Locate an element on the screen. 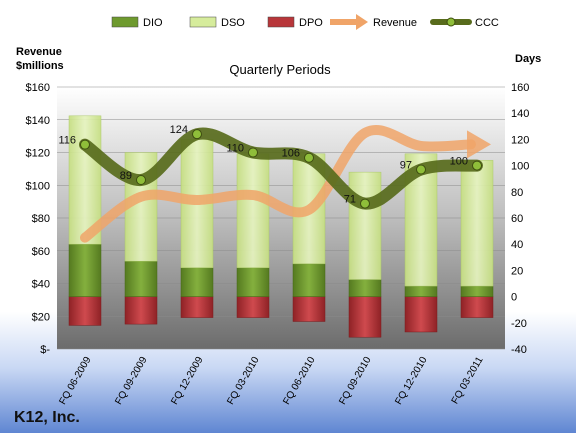  legend-label: DSO is located at coordinates (233, 23).